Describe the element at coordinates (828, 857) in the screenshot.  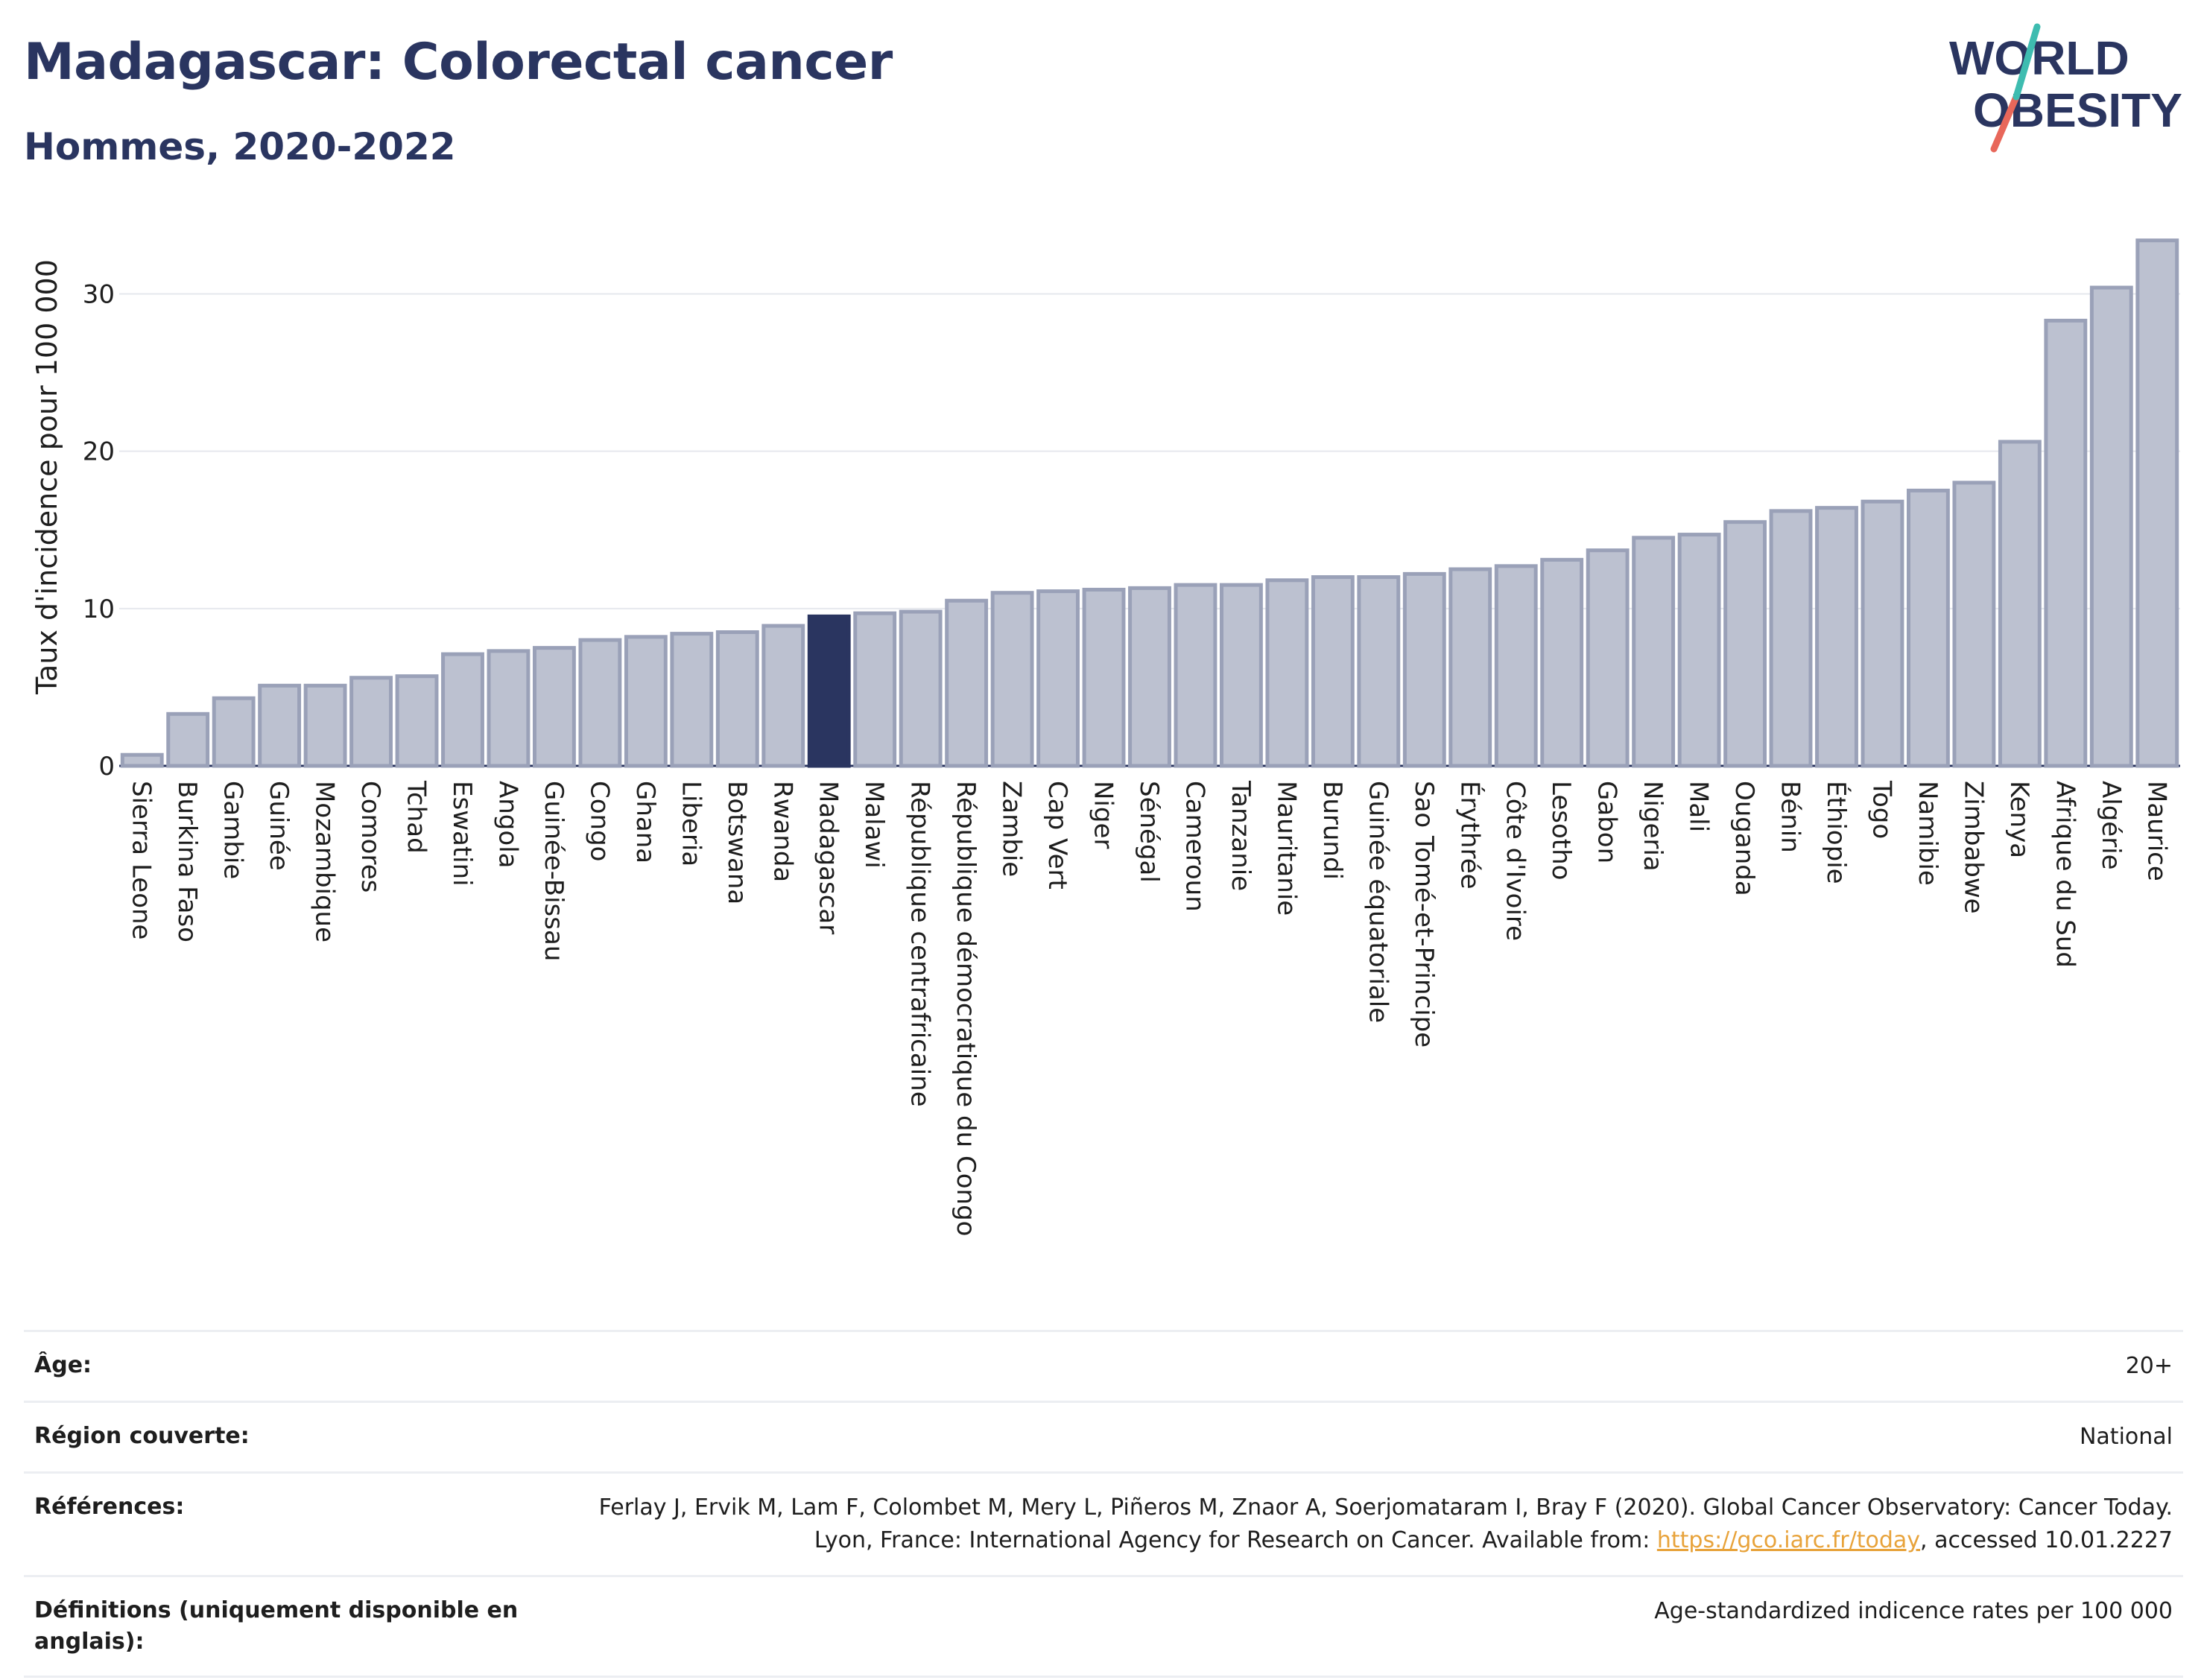
I see `x-tick-label: Madagascar` at that location.